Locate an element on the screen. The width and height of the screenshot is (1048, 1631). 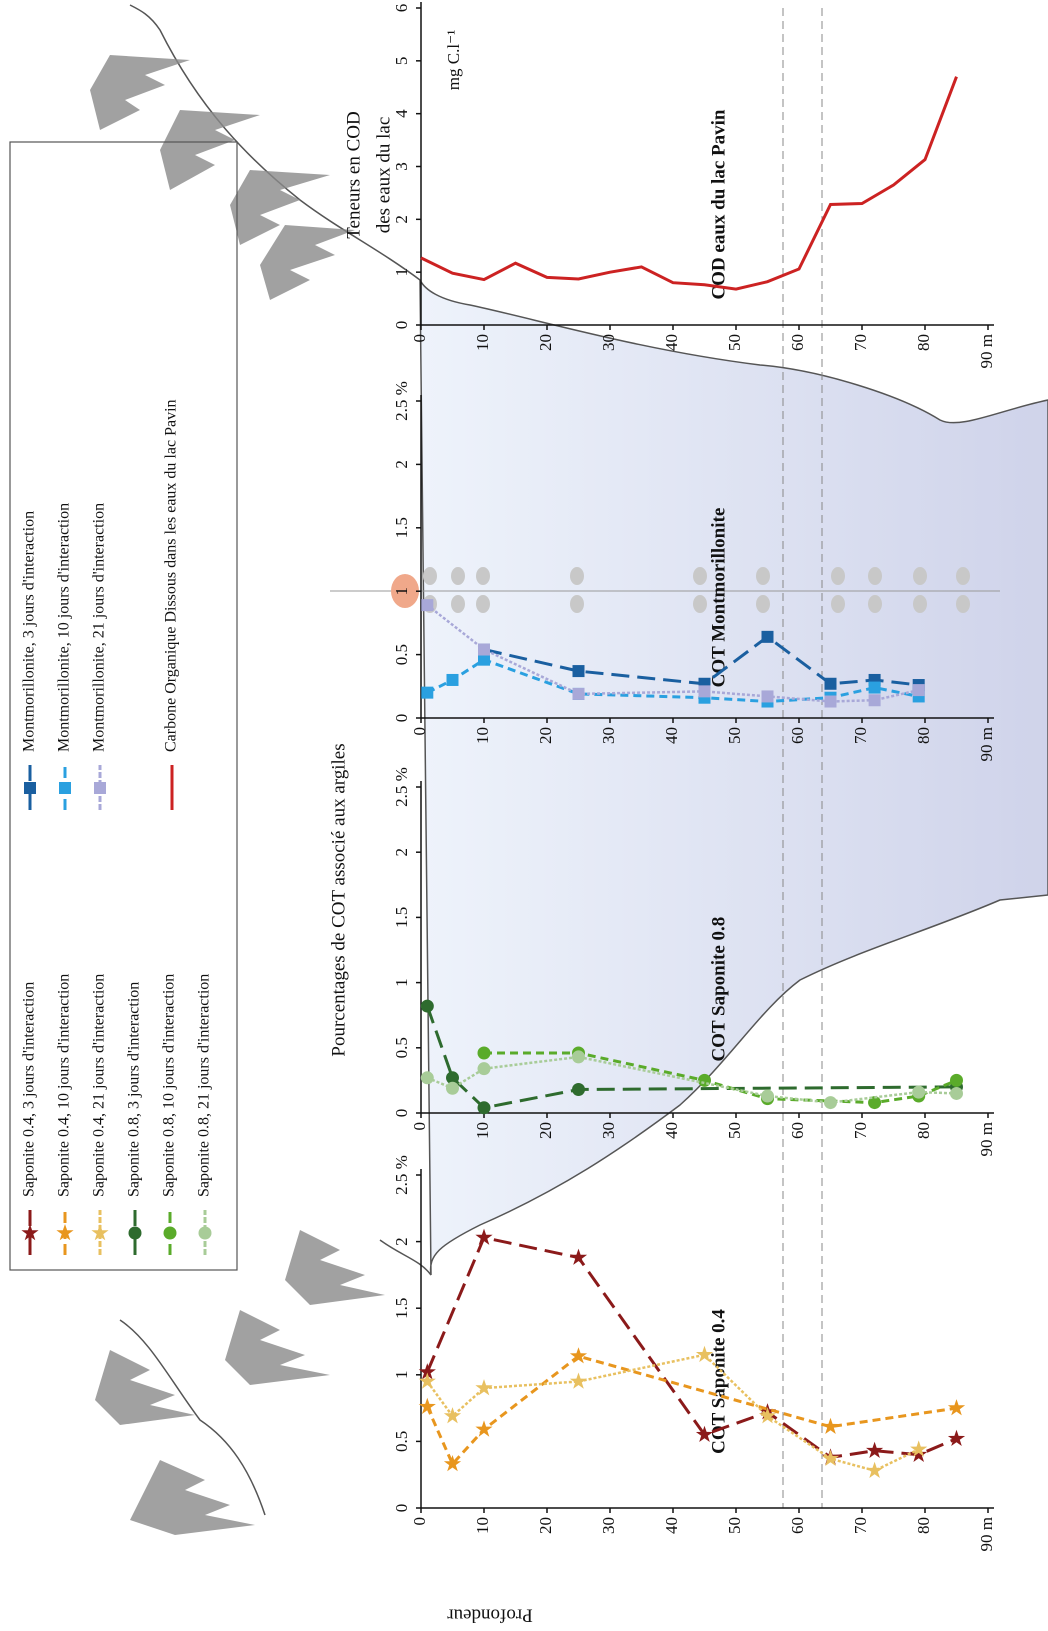
legend-label: Montmorillonite, 10 jours d'interaction is located at coordinates (64, 627).